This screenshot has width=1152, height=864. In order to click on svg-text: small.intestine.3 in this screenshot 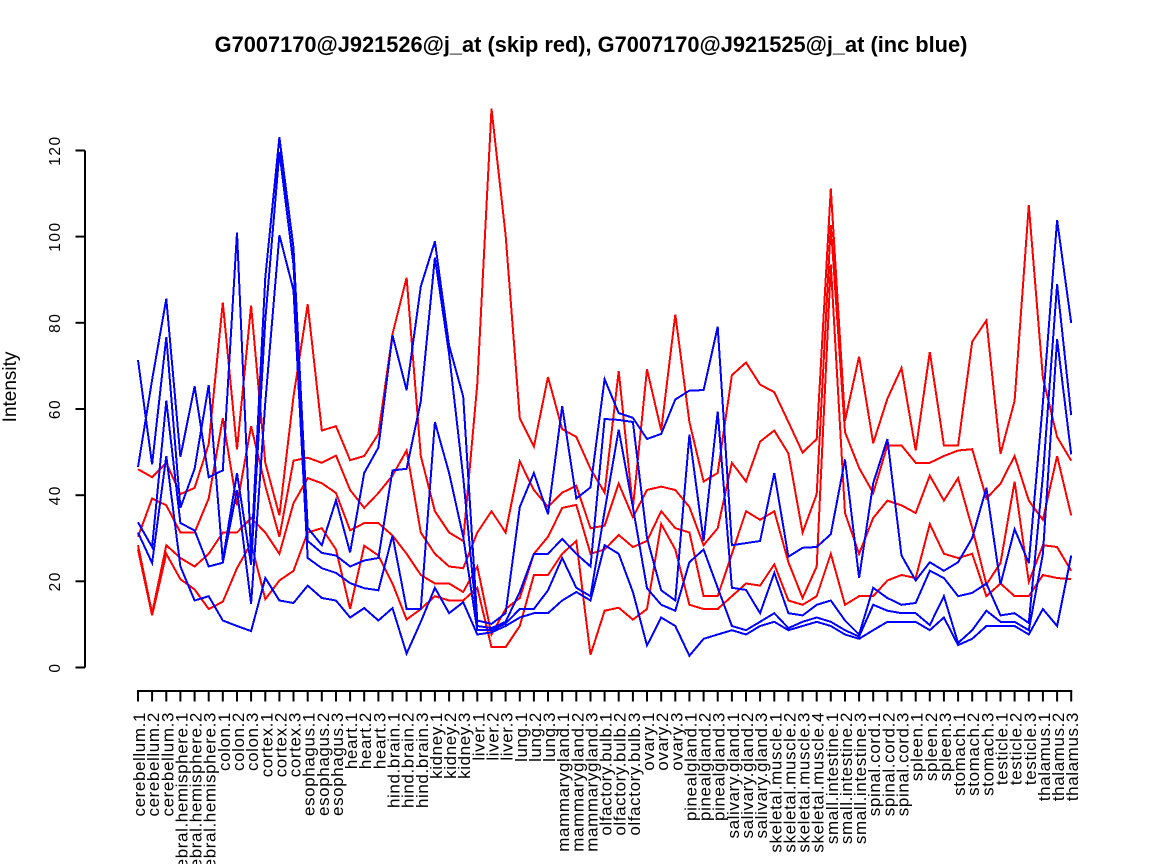, I will do `click(860, 778)`.